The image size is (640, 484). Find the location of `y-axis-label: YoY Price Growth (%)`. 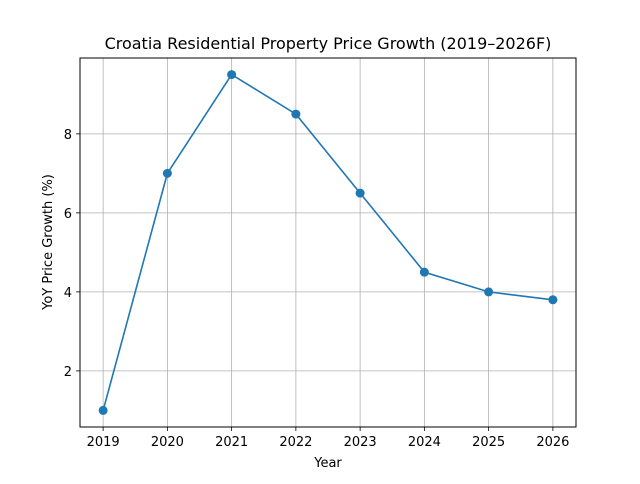

y-axis-label: YoY Price Growth (%) is located at coordinates (48, 242).